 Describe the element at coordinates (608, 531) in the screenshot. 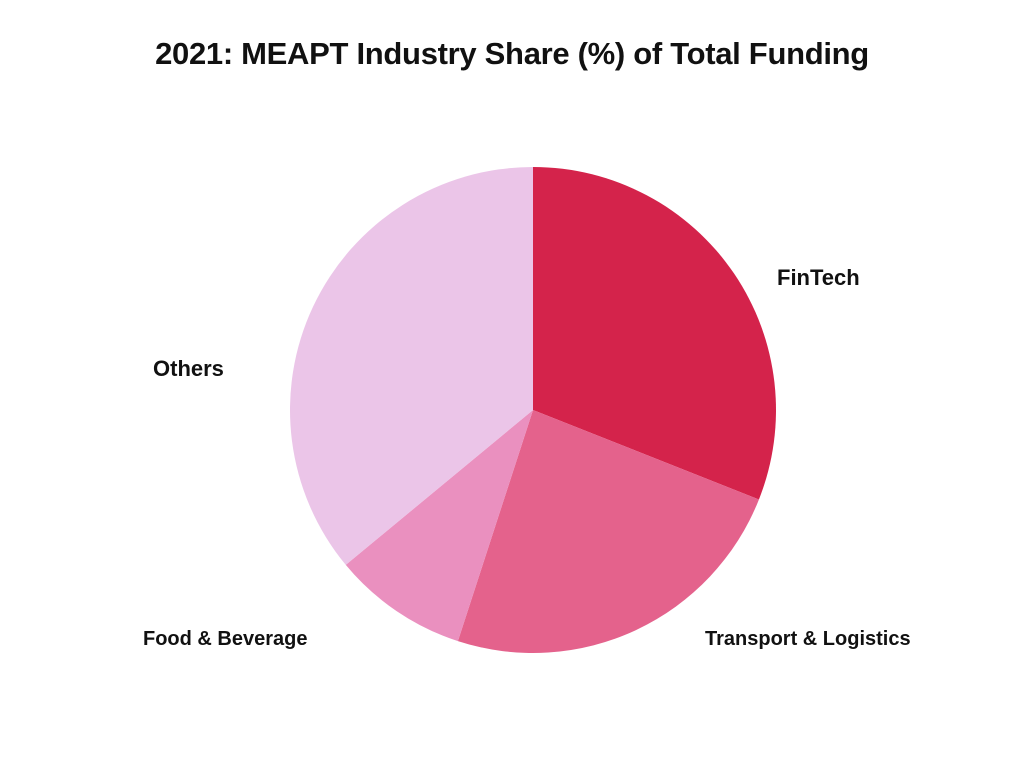

I see `pie-slice-transport-logistics` at that location.